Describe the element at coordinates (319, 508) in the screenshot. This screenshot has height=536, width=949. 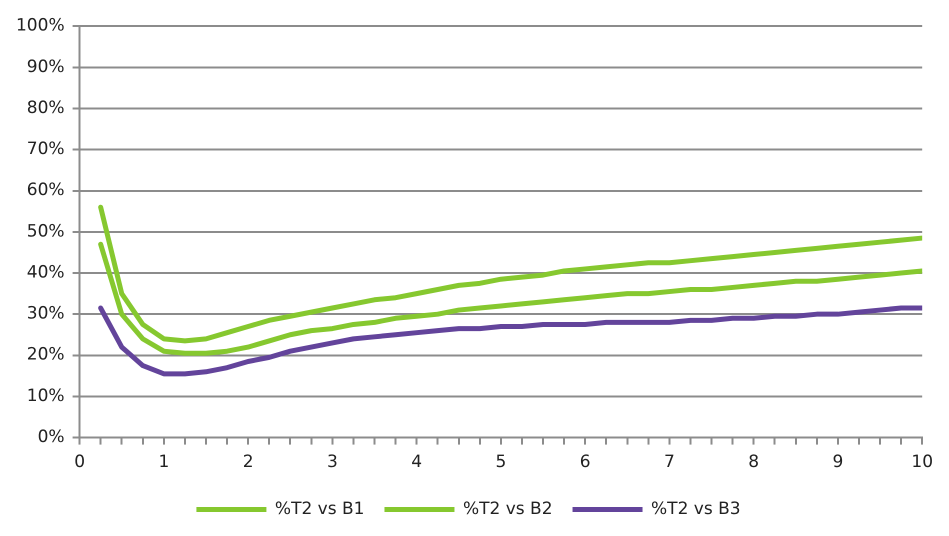
I see `legend-label: %T2 vs B1` at that location.